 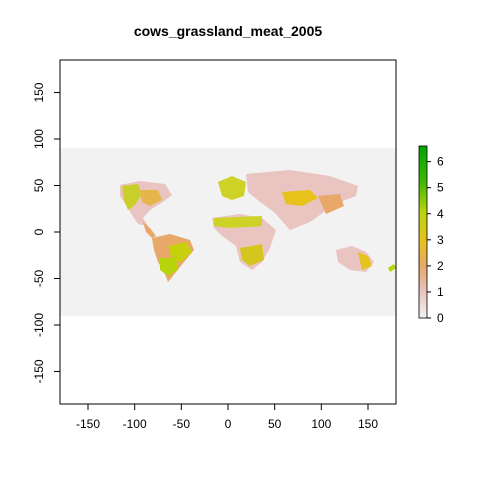 What do you see at coordinates (39, 231) in the screenshot?
I see `y-tick-label: 0` at bounding box center [39, 231].